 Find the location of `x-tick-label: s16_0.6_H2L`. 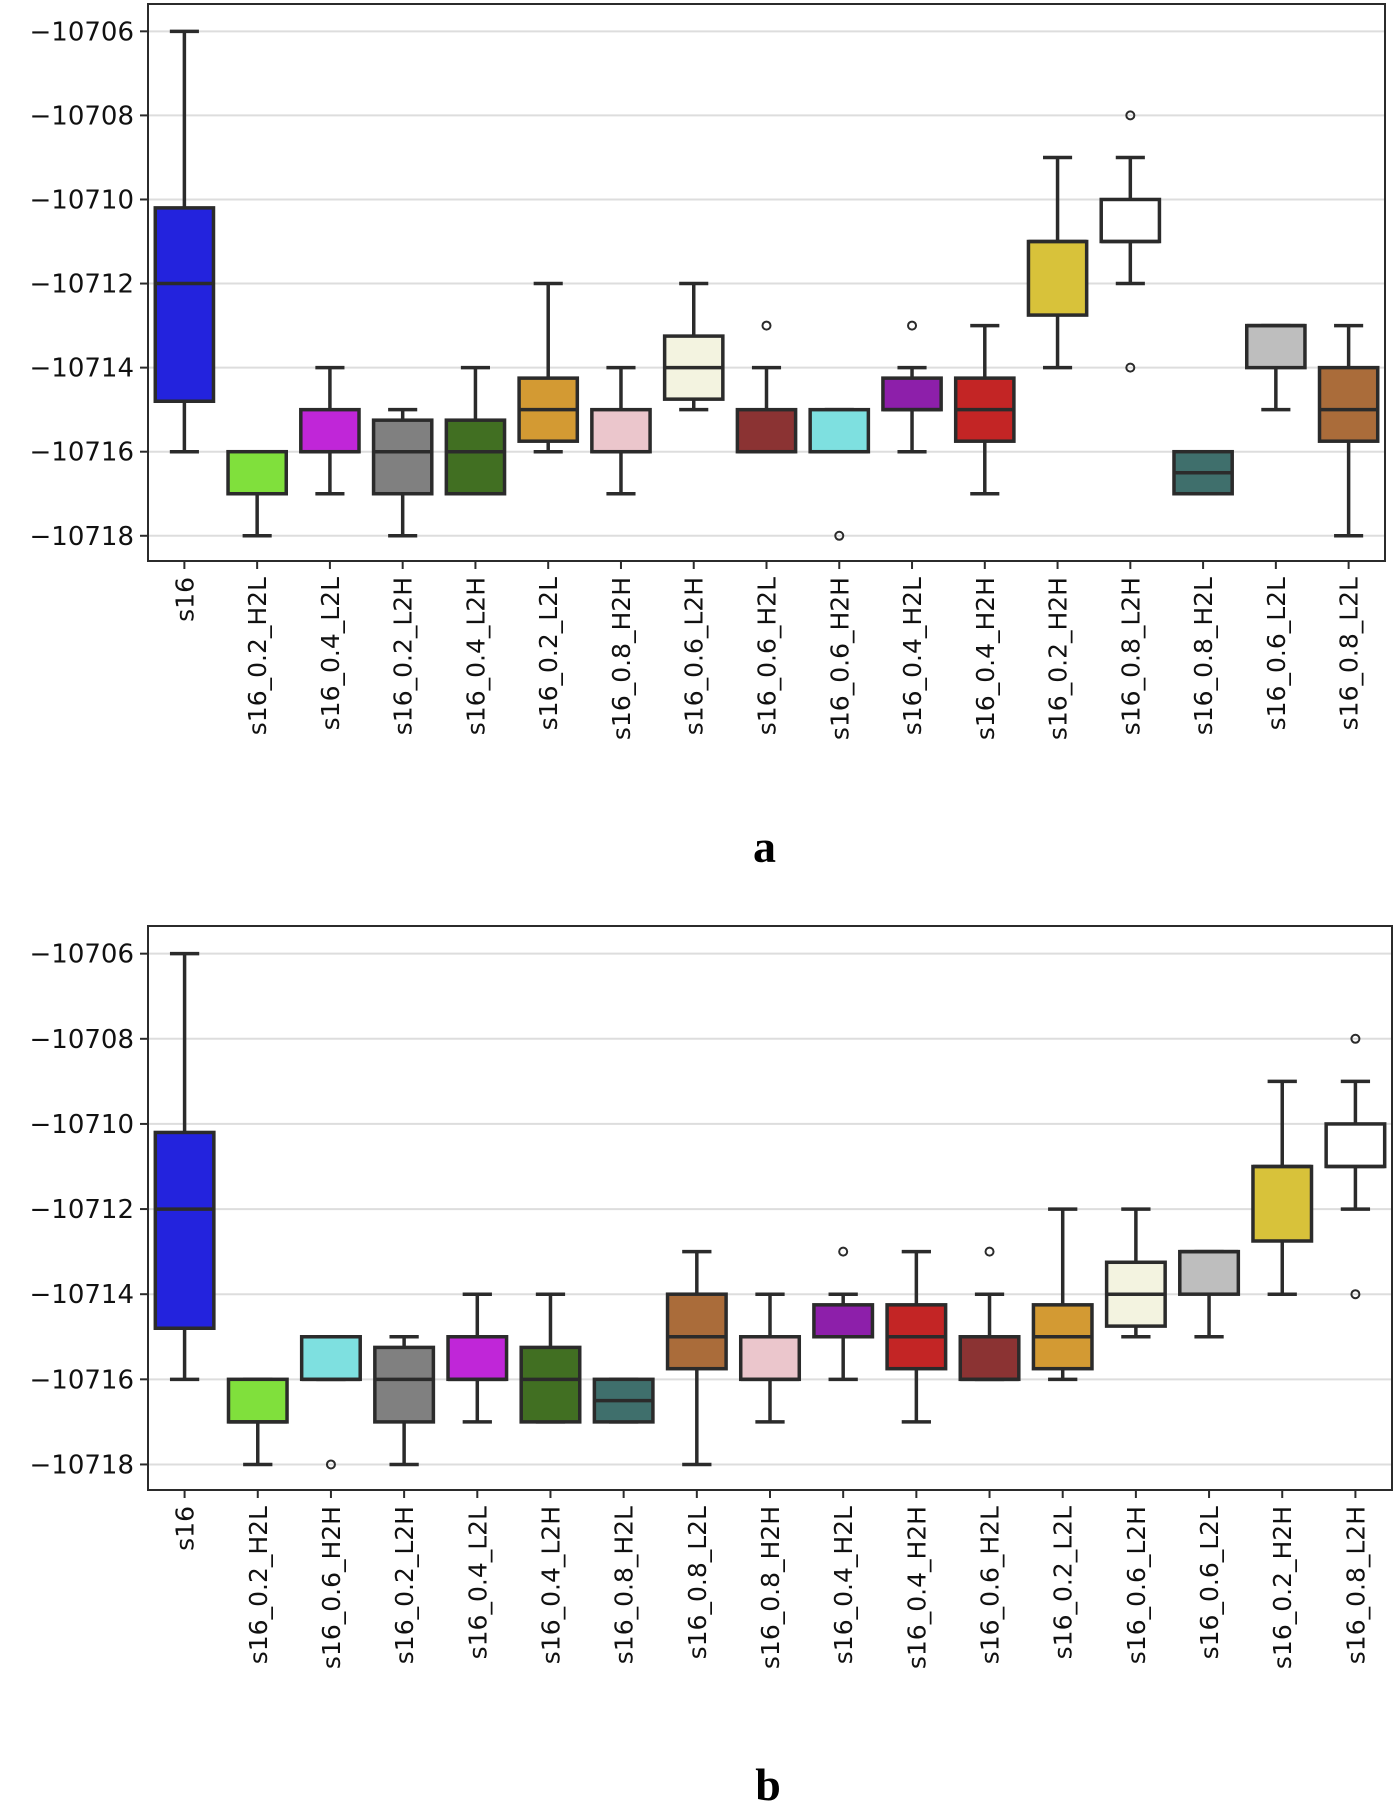

x-tick-label: s16_0.6_H2L is located at coordinates (767, 656).